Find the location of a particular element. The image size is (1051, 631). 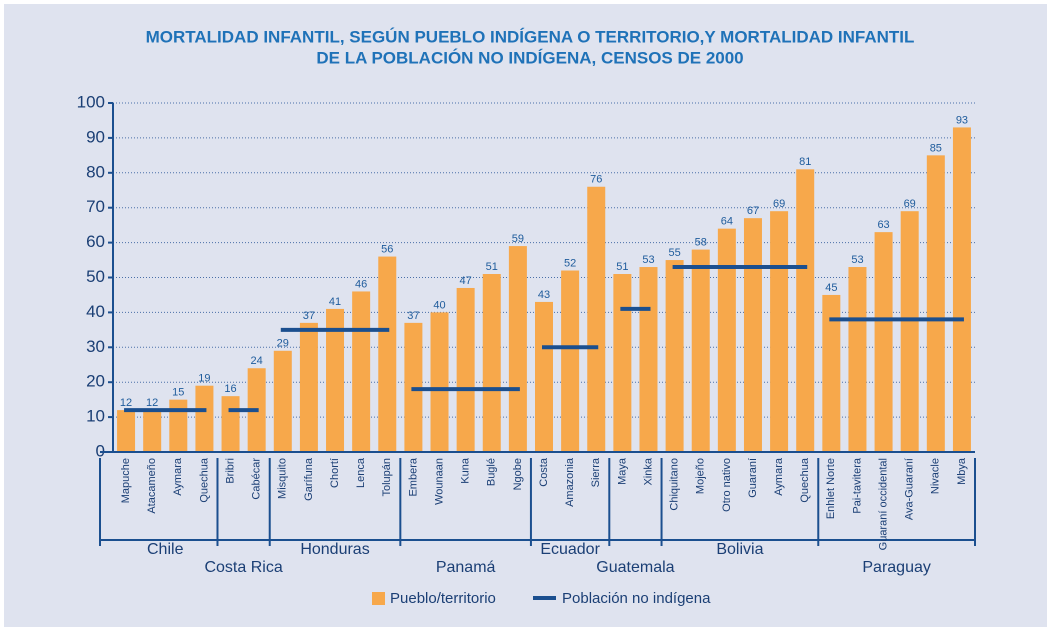

group-label: Panamá is located at coordinates (466, 567).